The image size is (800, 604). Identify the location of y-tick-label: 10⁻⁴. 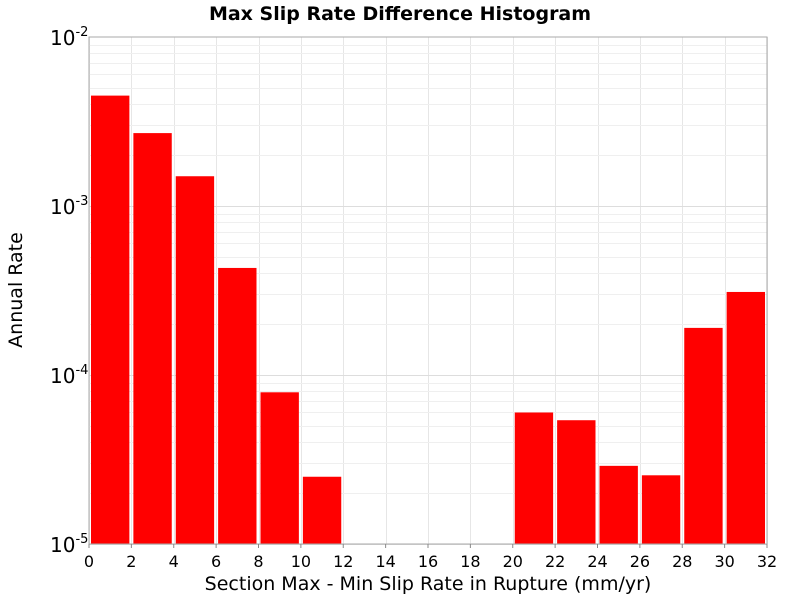
(69, 375).